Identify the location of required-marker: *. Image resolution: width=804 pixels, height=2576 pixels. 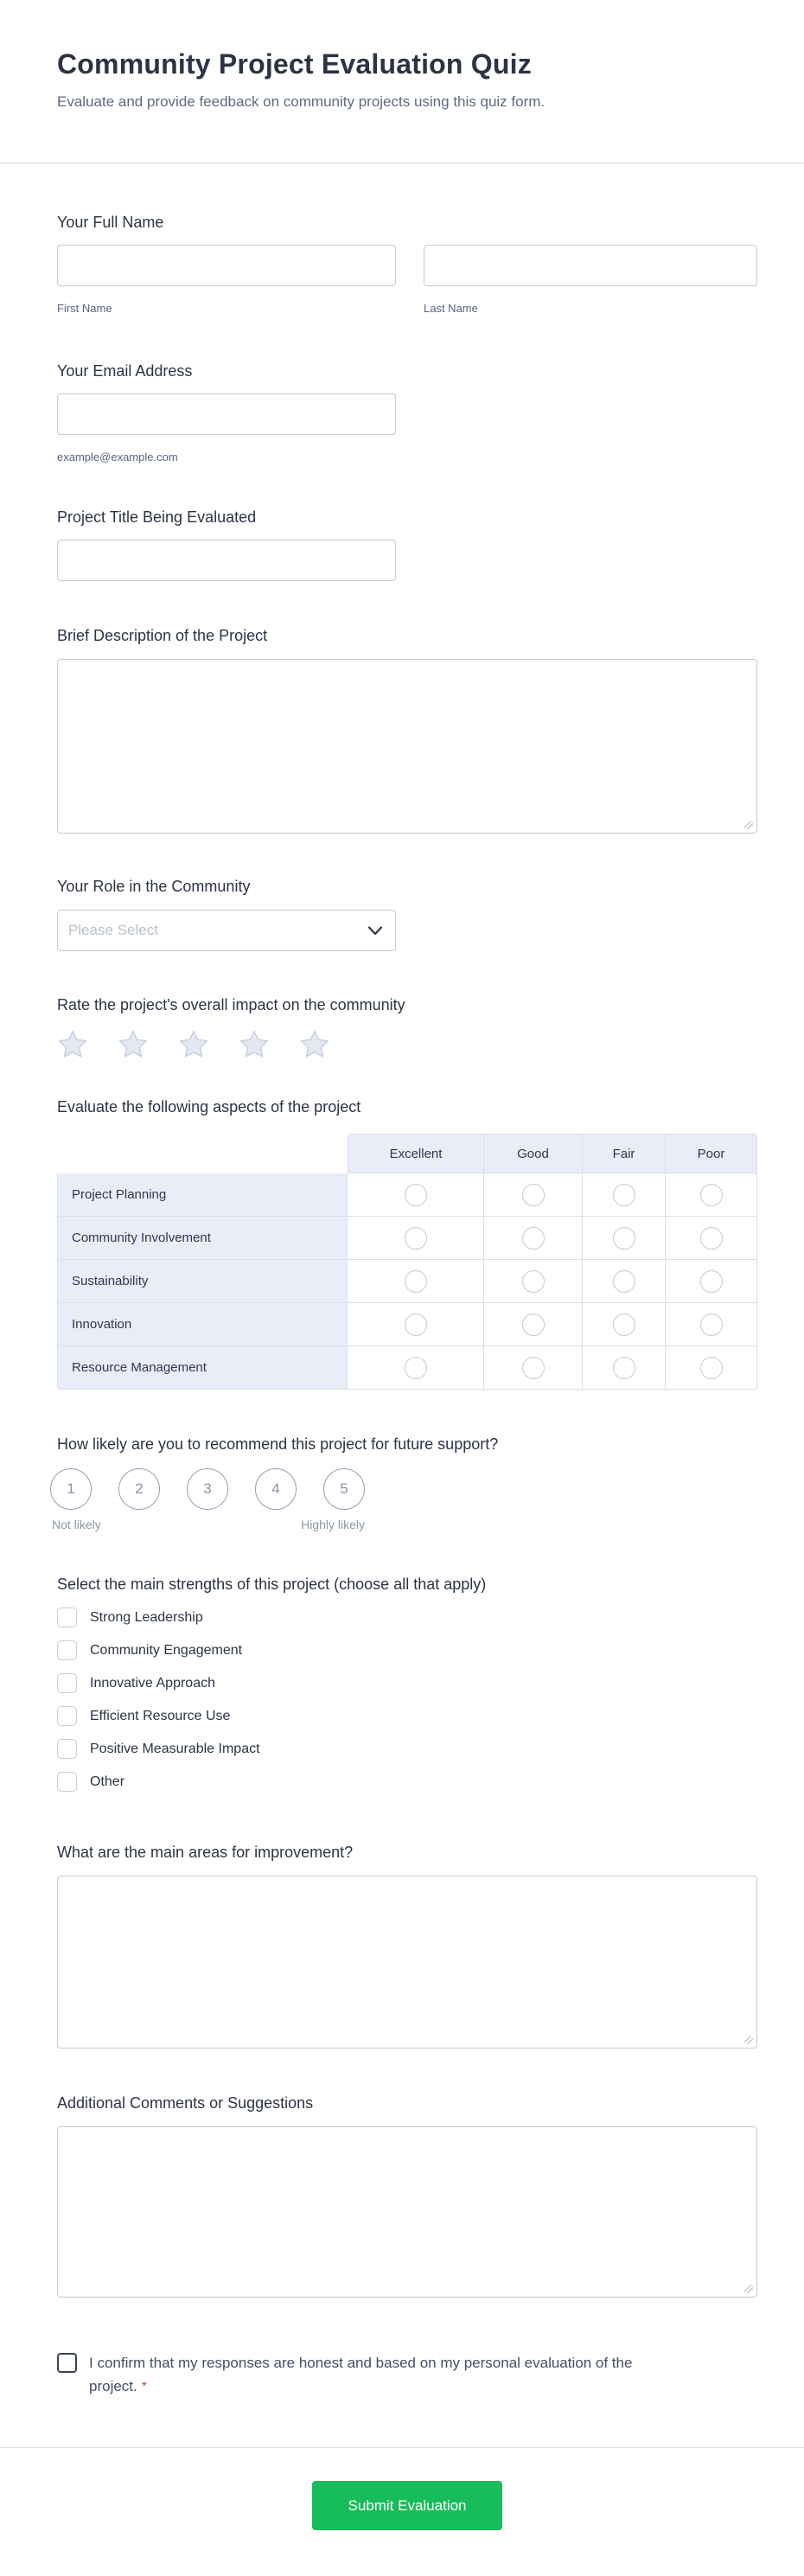
(144, 2387).